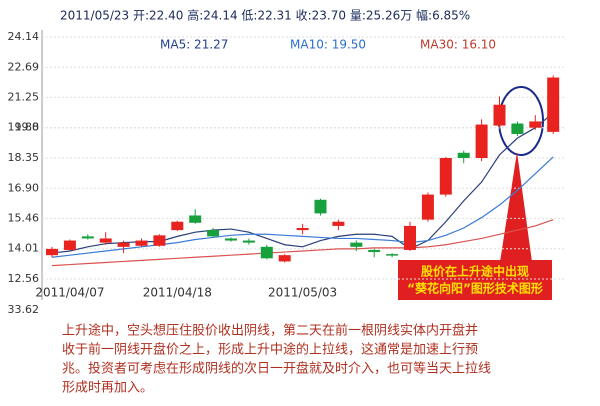  I want to click on ma-label: MA10: 19.50, so click(328, 45).